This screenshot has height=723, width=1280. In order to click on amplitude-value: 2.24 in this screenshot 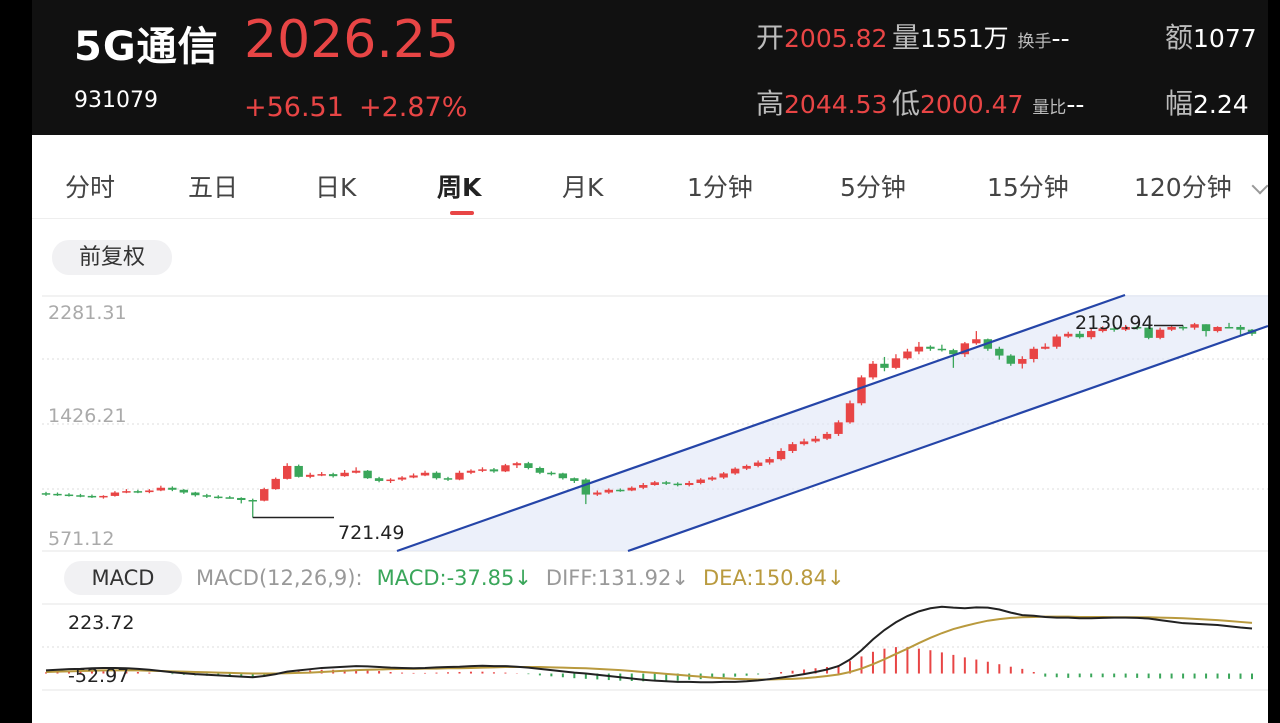, I will do `click(1221, 104)`.